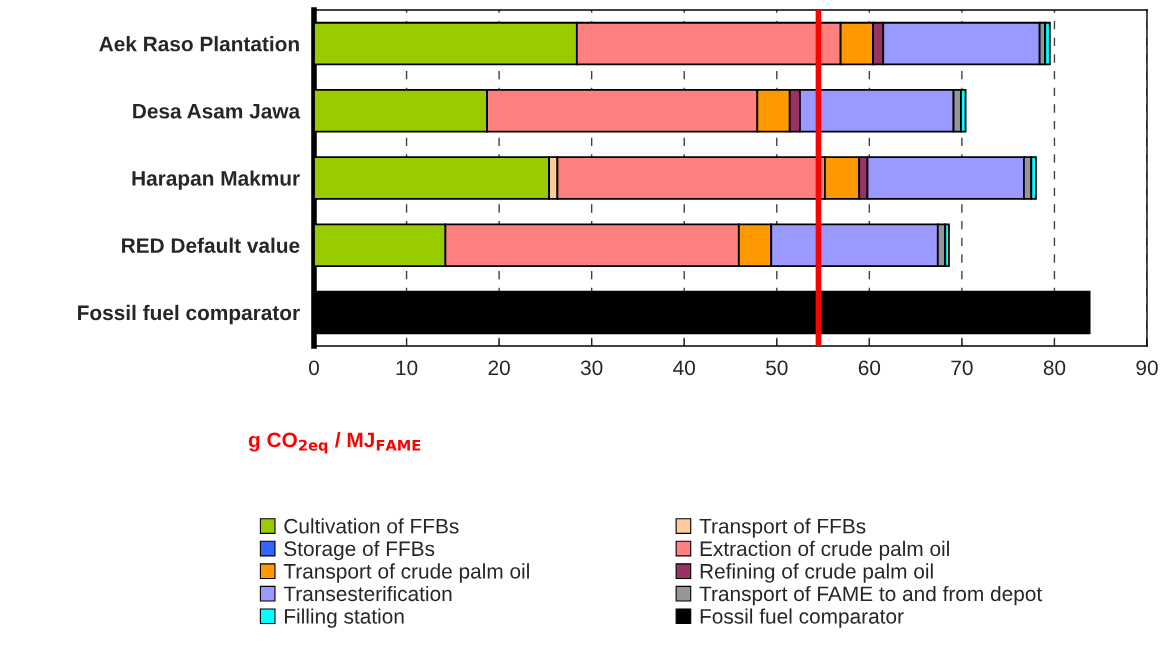  Describe the element at coordinates (216, 180) in the screenshot. I see `y-tick-label: Harapan Makmur` at that location.